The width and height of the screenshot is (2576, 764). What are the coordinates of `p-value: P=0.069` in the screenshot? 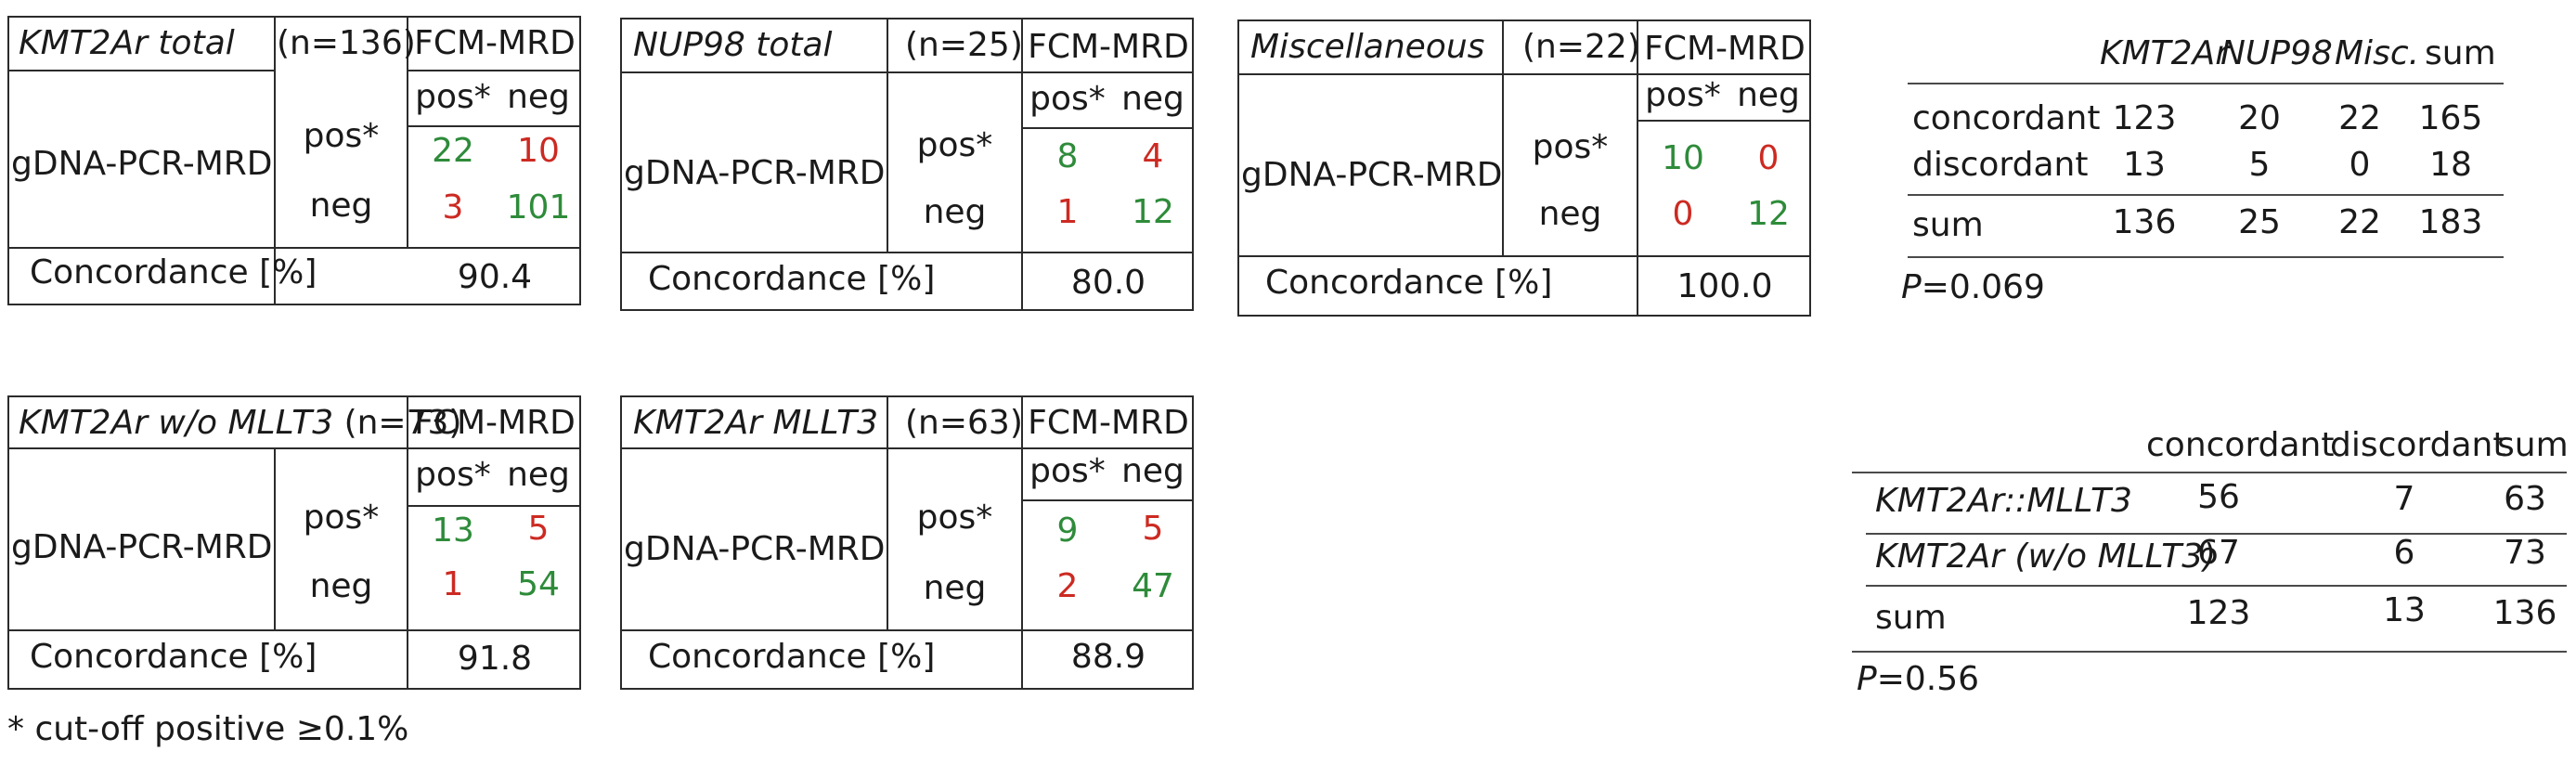 It's located at (1973, 288).